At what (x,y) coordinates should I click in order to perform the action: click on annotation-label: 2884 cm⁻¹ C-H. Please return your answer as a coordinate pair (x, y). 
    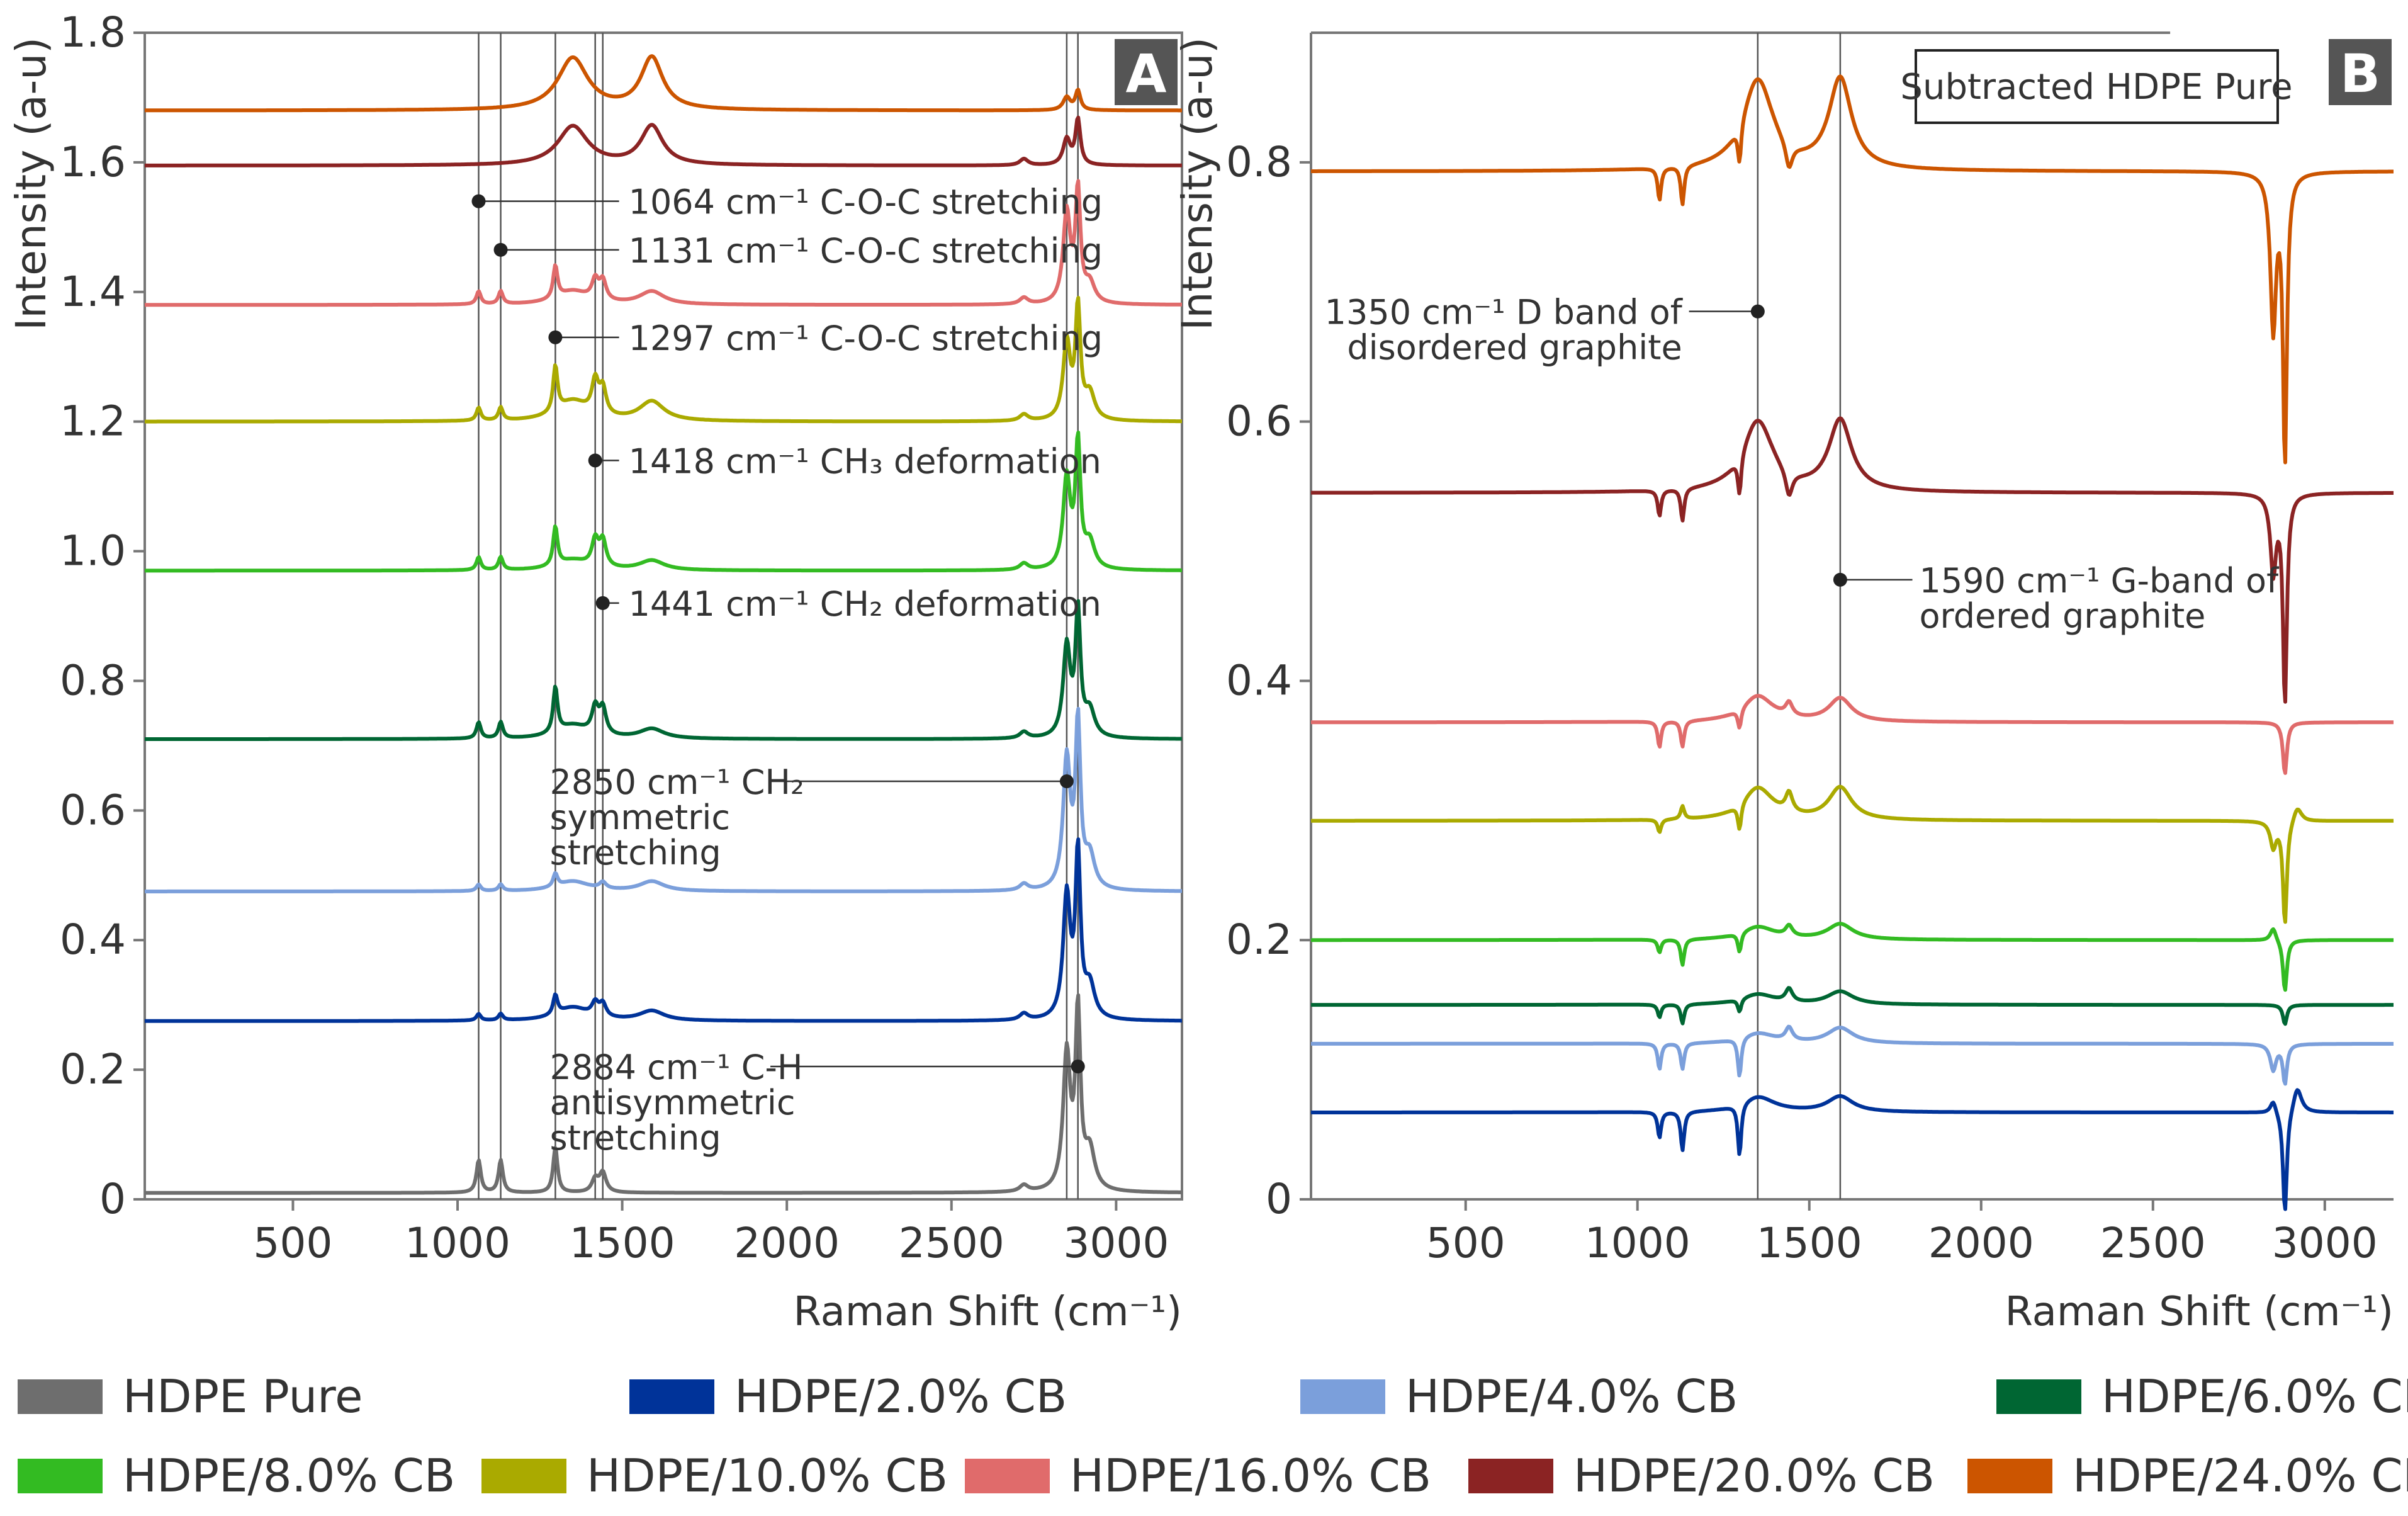
    Looking at the image, I should click on (676, 1067).